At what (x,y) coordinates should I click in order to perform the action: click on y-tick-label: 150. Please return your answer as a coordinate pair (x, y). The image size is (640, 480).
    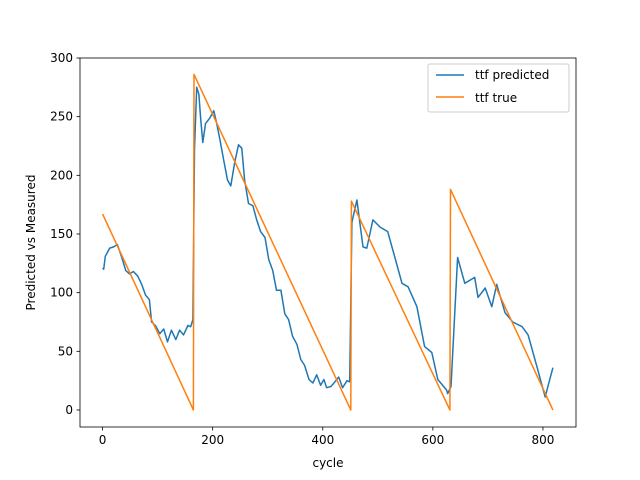
    Looking at the image, I should click on (61, 234).